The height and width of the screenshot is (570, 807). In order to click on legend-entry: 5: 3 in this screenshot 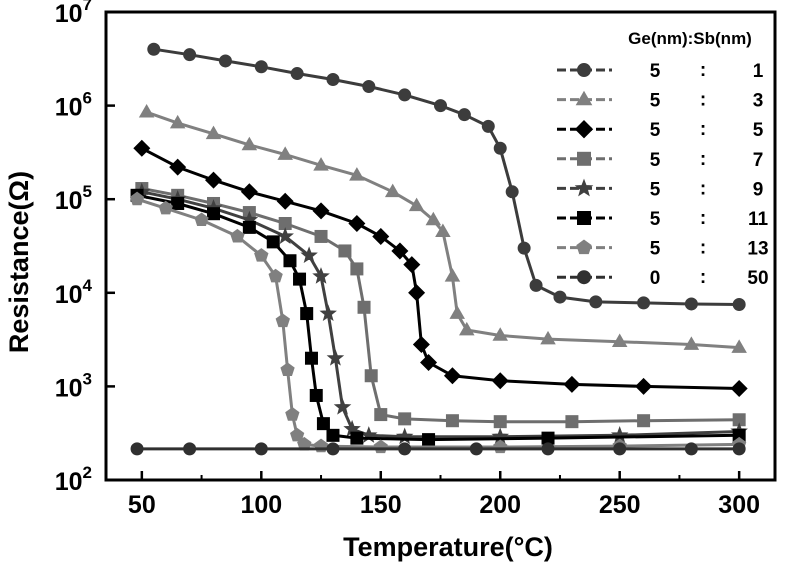, I will do `click(660, 101)`.